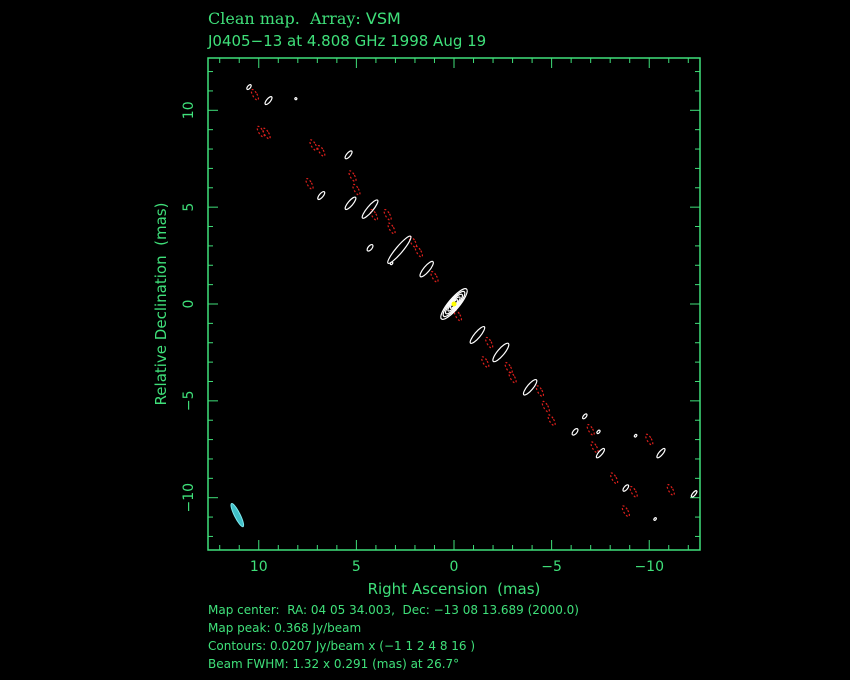 The image size is (850, 680). What do you see at coordinates (287, 18) in the screenshot?
I see `title-prefix: Clean map. Array:` at bounding box center [287, 18].